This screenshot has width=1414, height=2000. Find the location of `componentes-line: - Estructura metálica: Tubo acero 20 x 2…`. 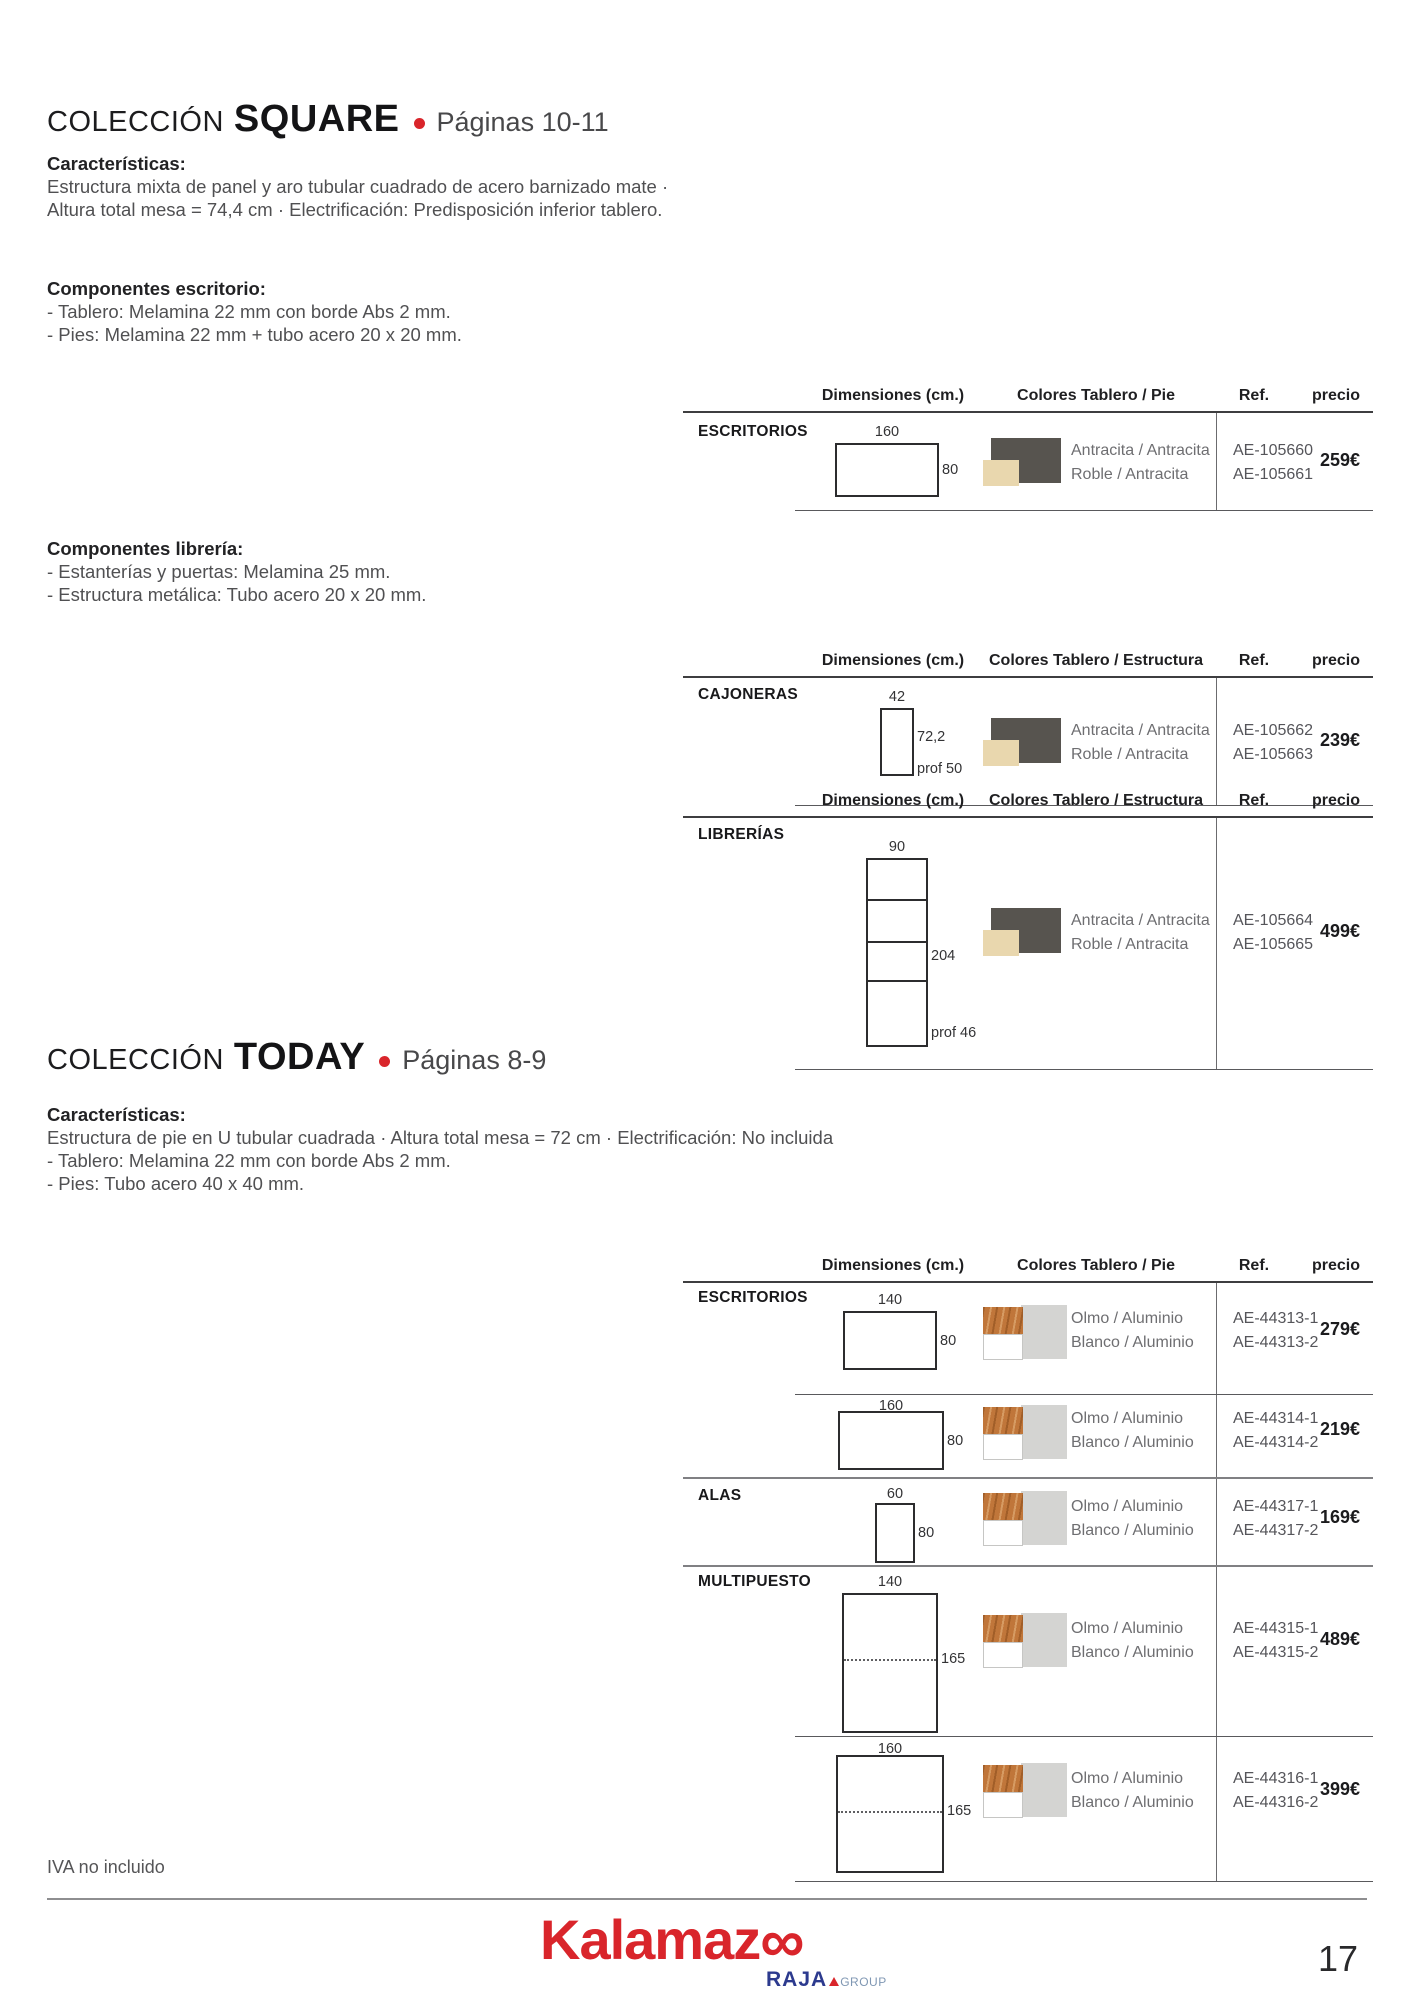

componentes-line: - Estructura metálica: Tubo acero 20 x 2… is located at coordinates (237, 594).